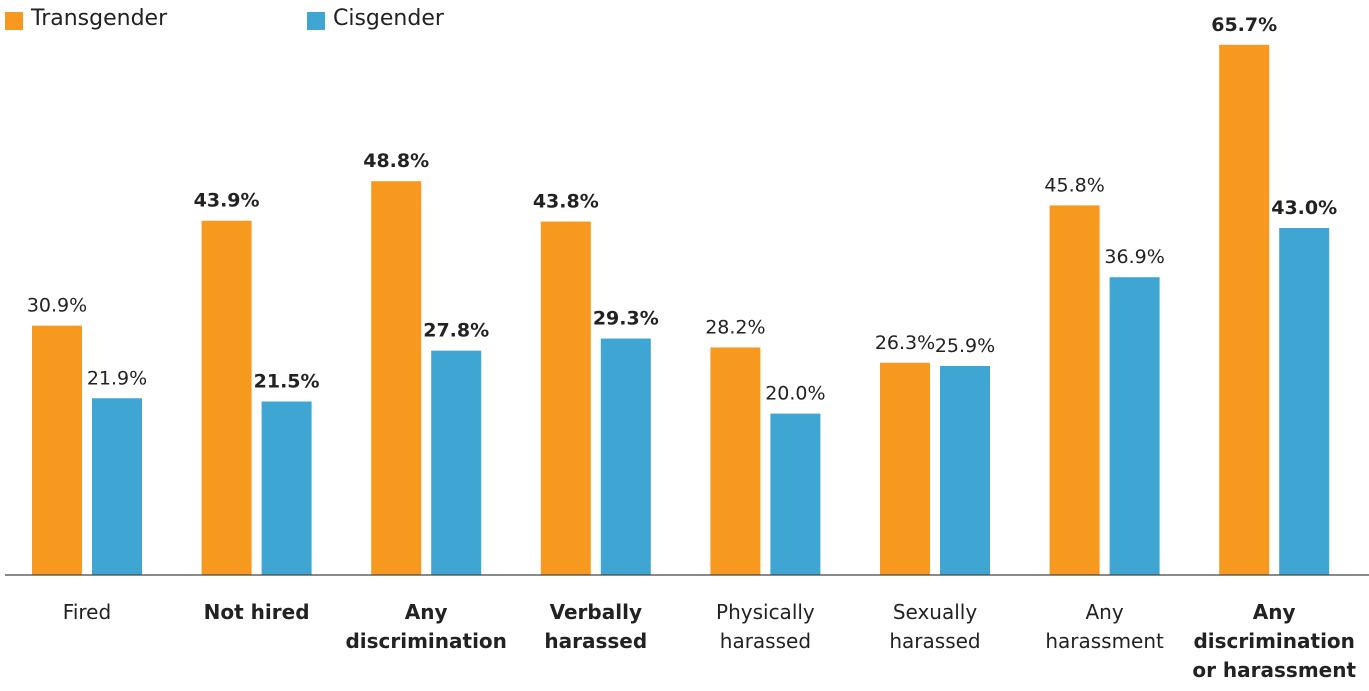 This screenshot has height=691, width=1369. Describe the element at coordinates (227, 201) in the screenshot. I see `value-label: 43.9%` at that location.